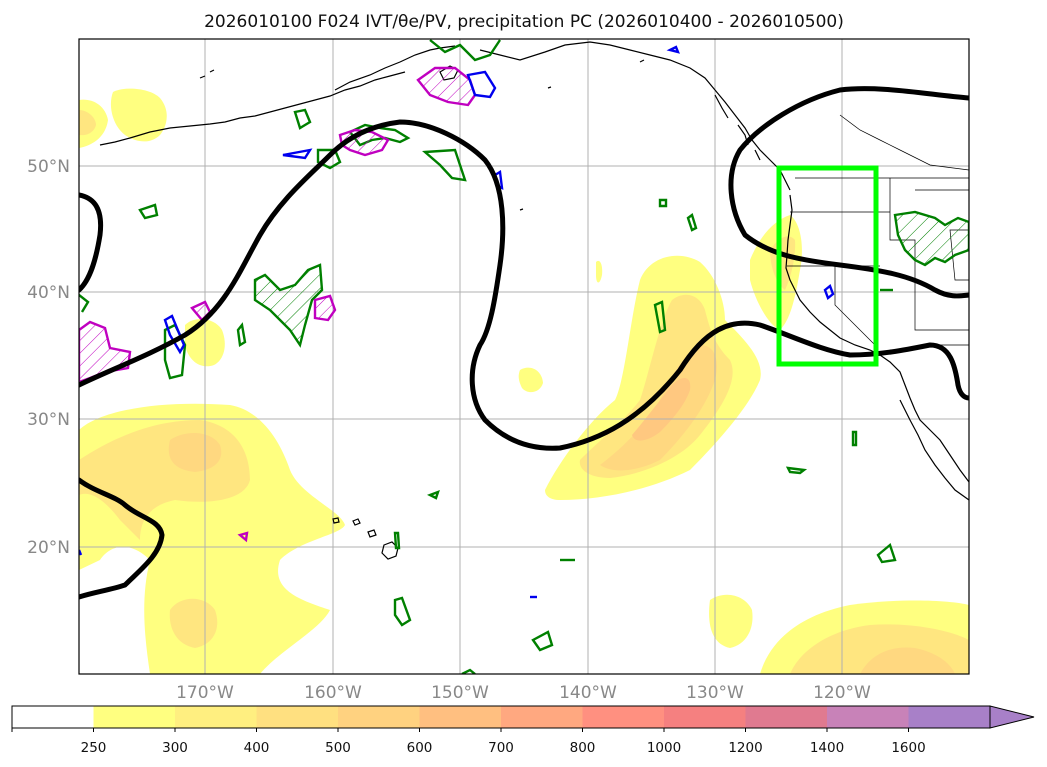 The width and height of the screenshot is (1047, 767). What do you see at coordinates (745, 748) in the screenshot?
I see `colorbar-tick-label: 1200` at bounding box center [745, 748].